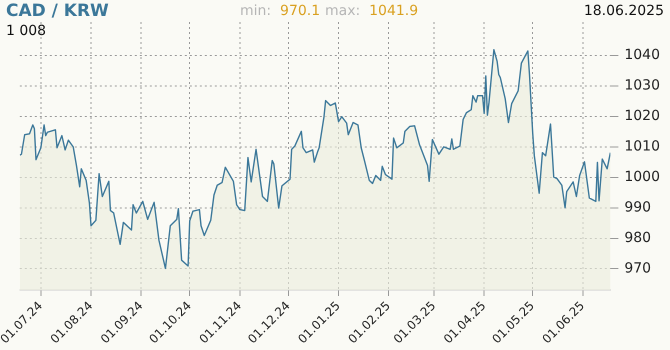 Image resolution: width=670 pixels, height=350 pixels. Describe the element at coordinates (642, 55) in the screenshot. I see `y-tick-label: 1040` at that location.